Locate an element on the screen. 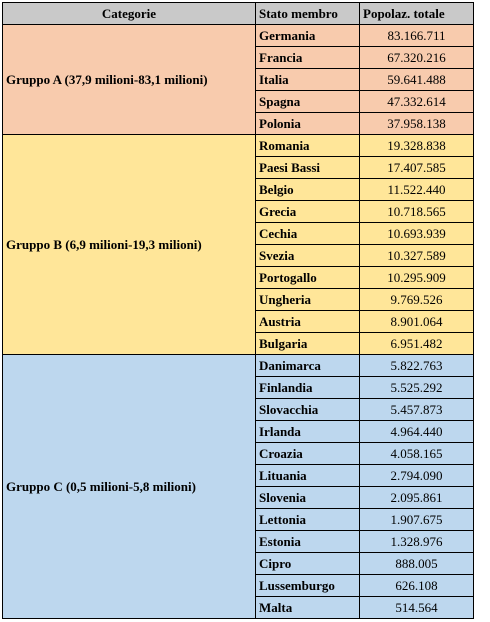  state-name: Spagna is located at coordinates (307, 101).